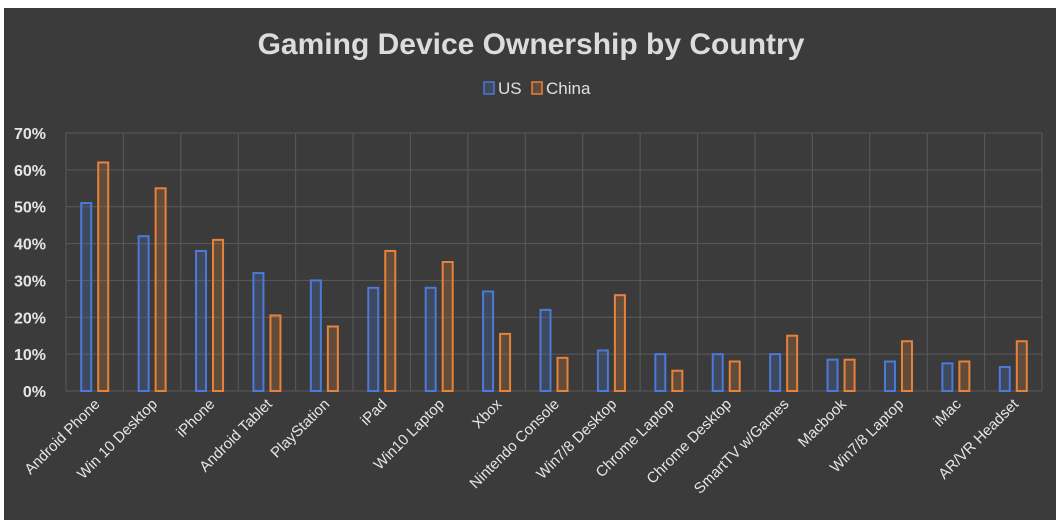  Describe the element at coordinates (487, 413) in the screenshot. I see `x-tick-label: Xbox` at that location.